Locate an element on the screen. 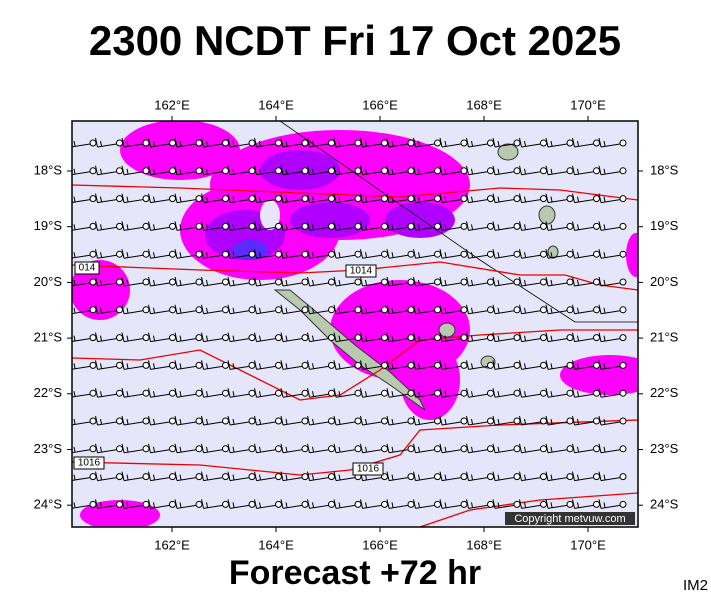  isobar-label-box is located at coordinates (87, 268).